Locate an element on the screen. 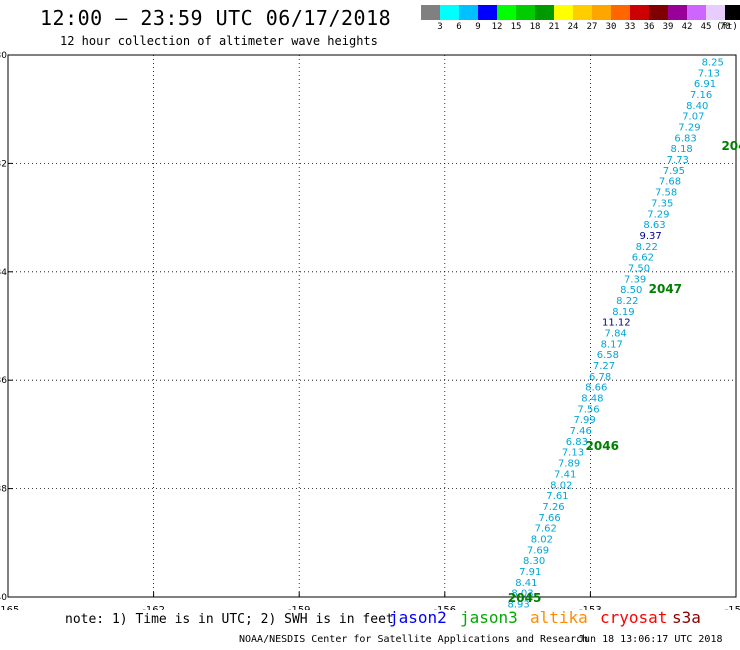 The height and width of the screenshot is (650, 740). lon-label: -165 is located at coordinates (9, 607).